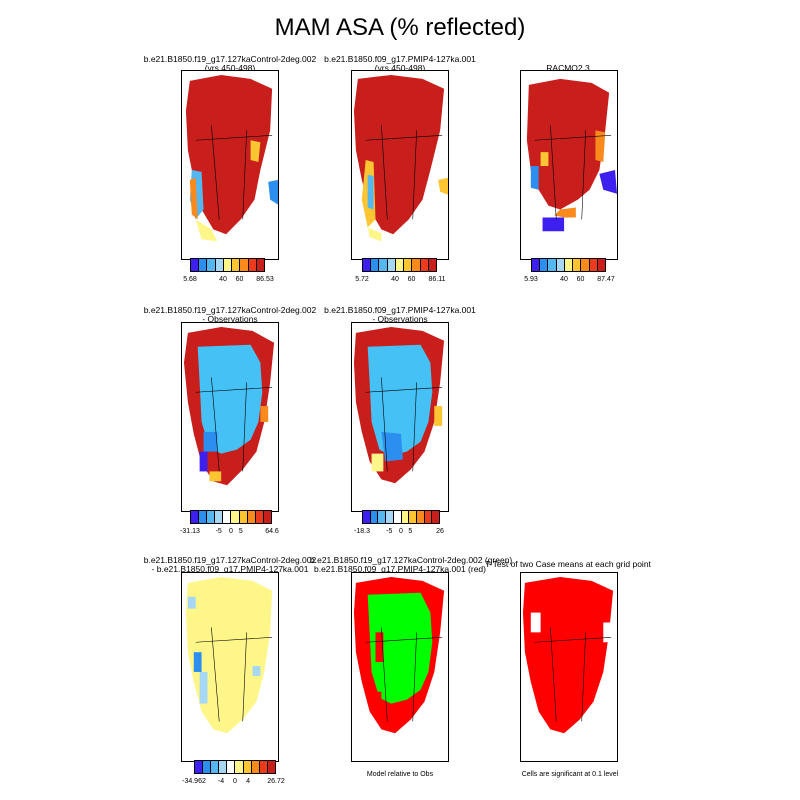  What do you see at coordinates (227, 265) in the screenshot?
I see `colorbar-r1c1` at bounding box center [227, 265].